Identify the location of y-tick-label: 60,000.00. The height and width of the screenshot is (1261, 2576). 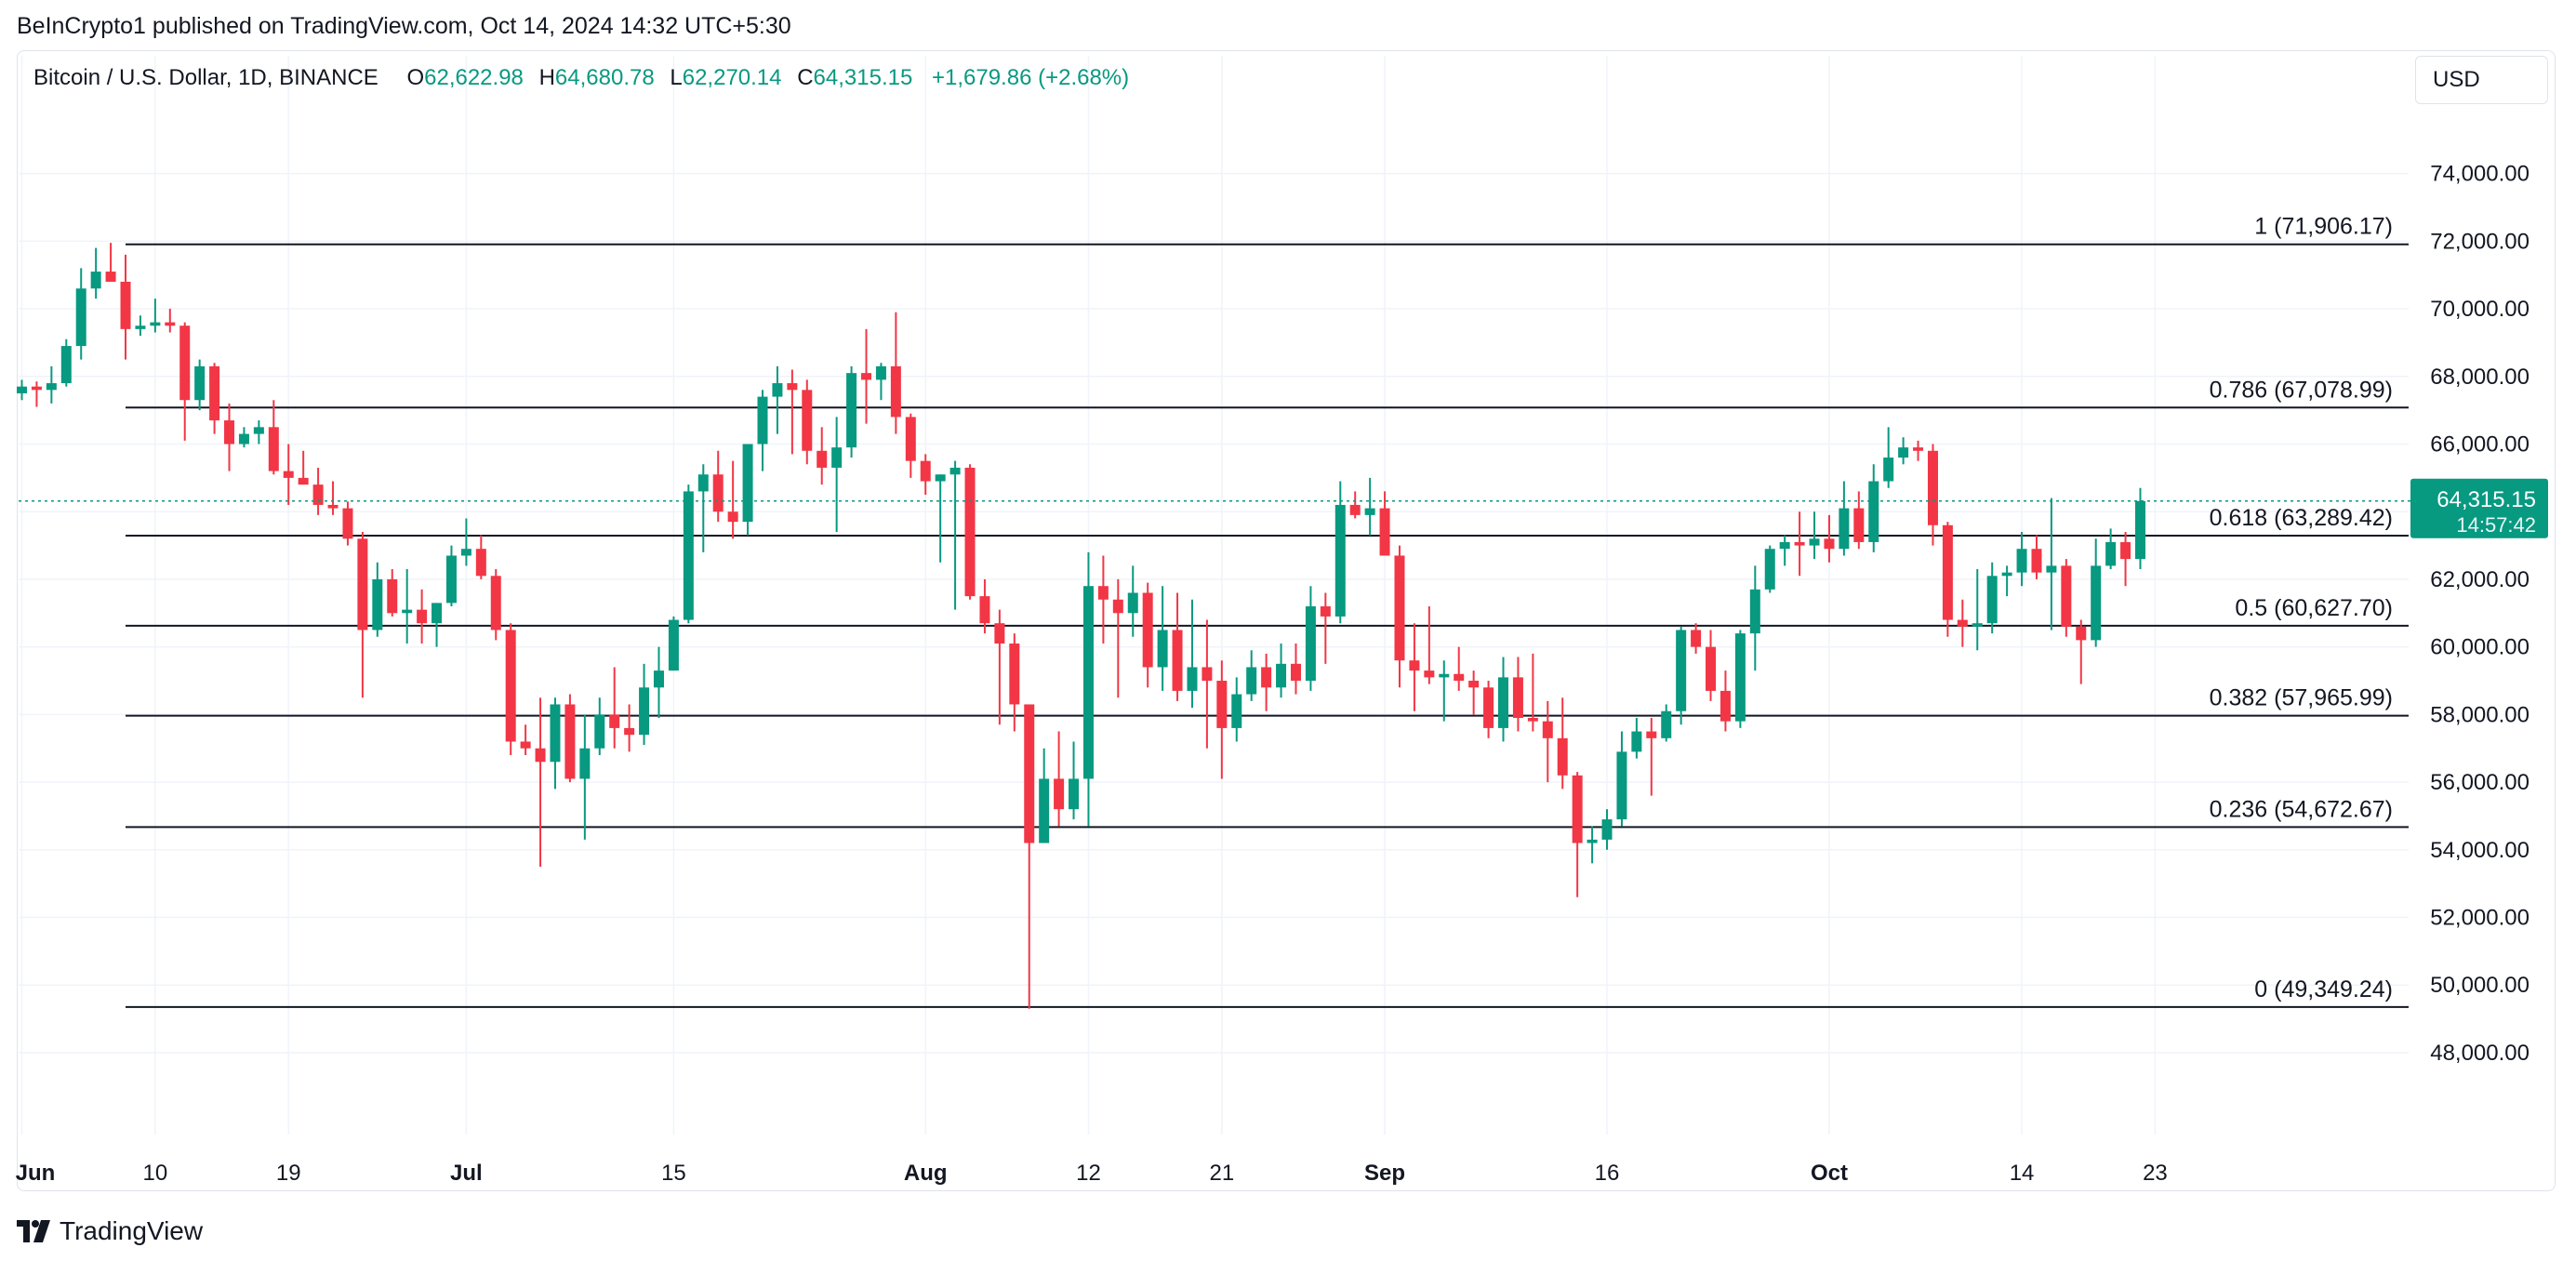
(2480, 647).